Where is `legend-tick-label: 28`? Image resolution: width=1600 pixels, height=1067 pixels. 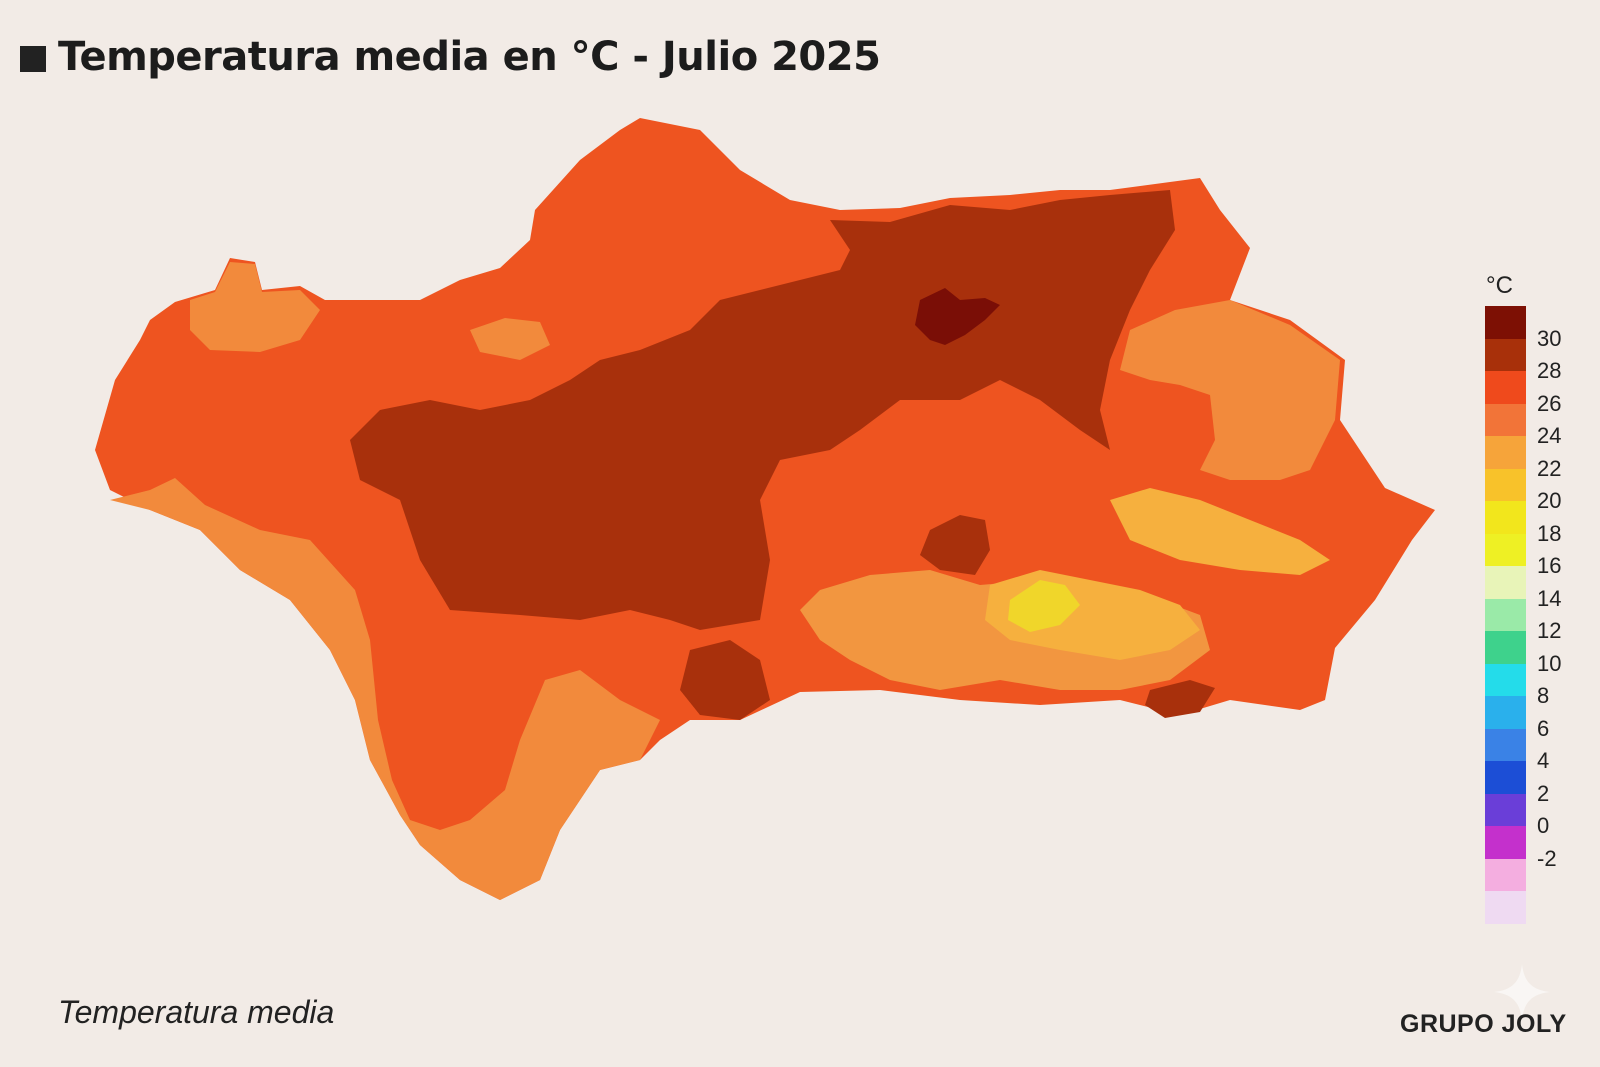
legend-tick-label: 28 is located at coordinates (1549, 370).